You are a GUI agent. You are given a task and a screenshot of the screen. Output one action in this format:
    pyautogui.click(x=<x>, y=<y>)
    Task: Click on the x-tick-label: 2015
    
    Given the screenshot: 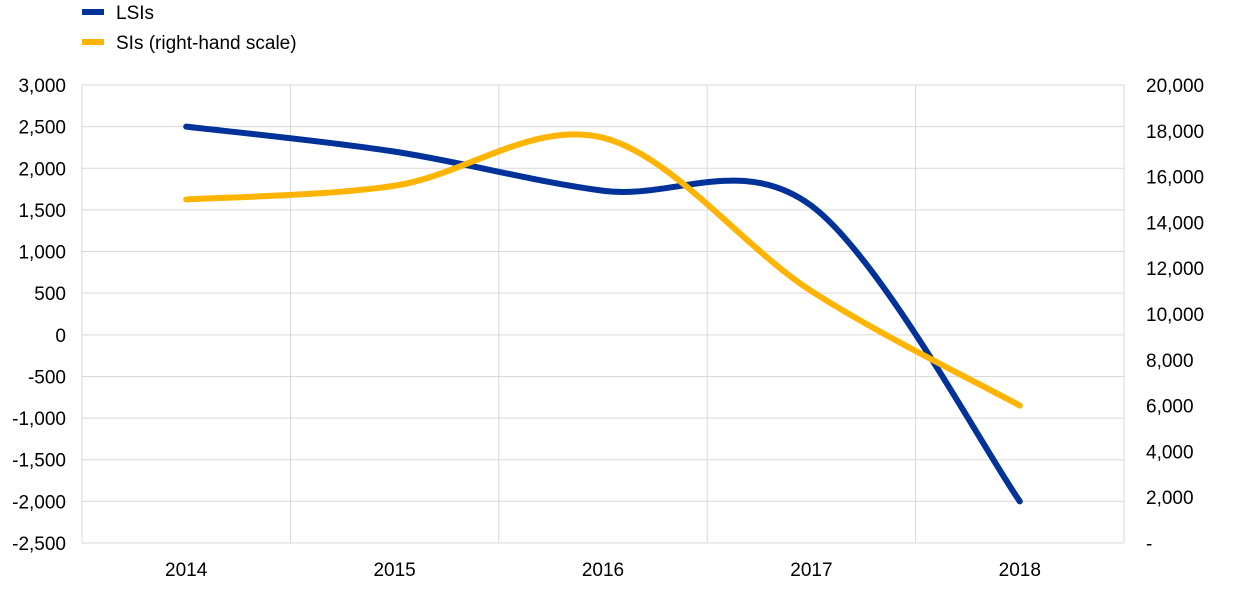 What is the action you would take?
    pyautogui.click(x=394, y=570)
    